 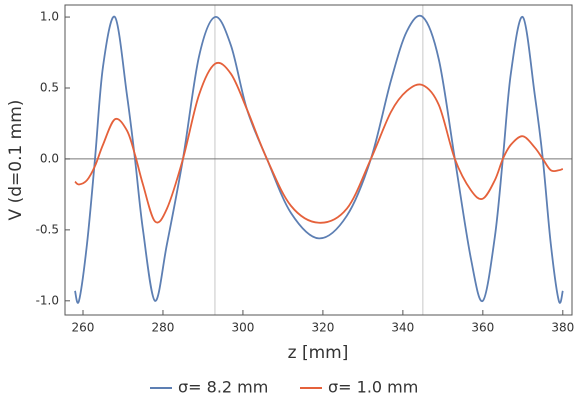 I want to click on x-axis-label: z [mm], so click(x=318, y=353).